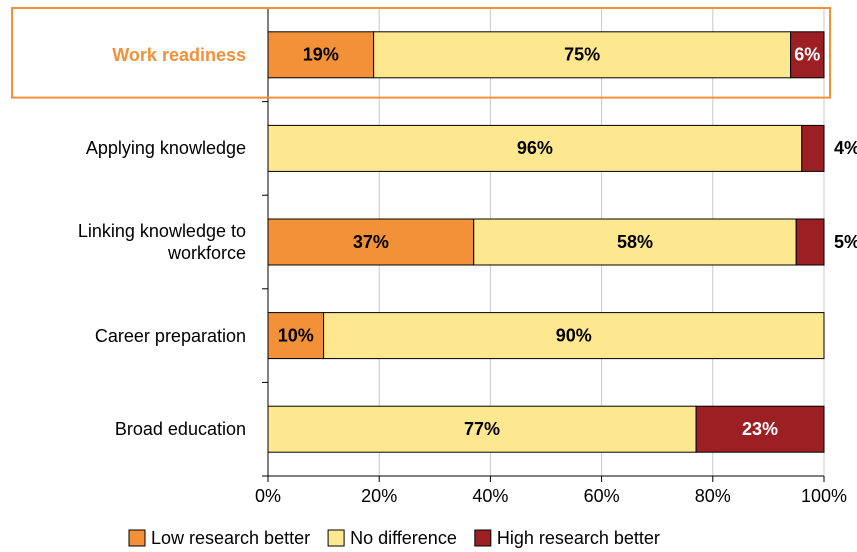 This screenshot has width=857, height=552. I want to click on x-tick-label: 0%, so click(268, 496).